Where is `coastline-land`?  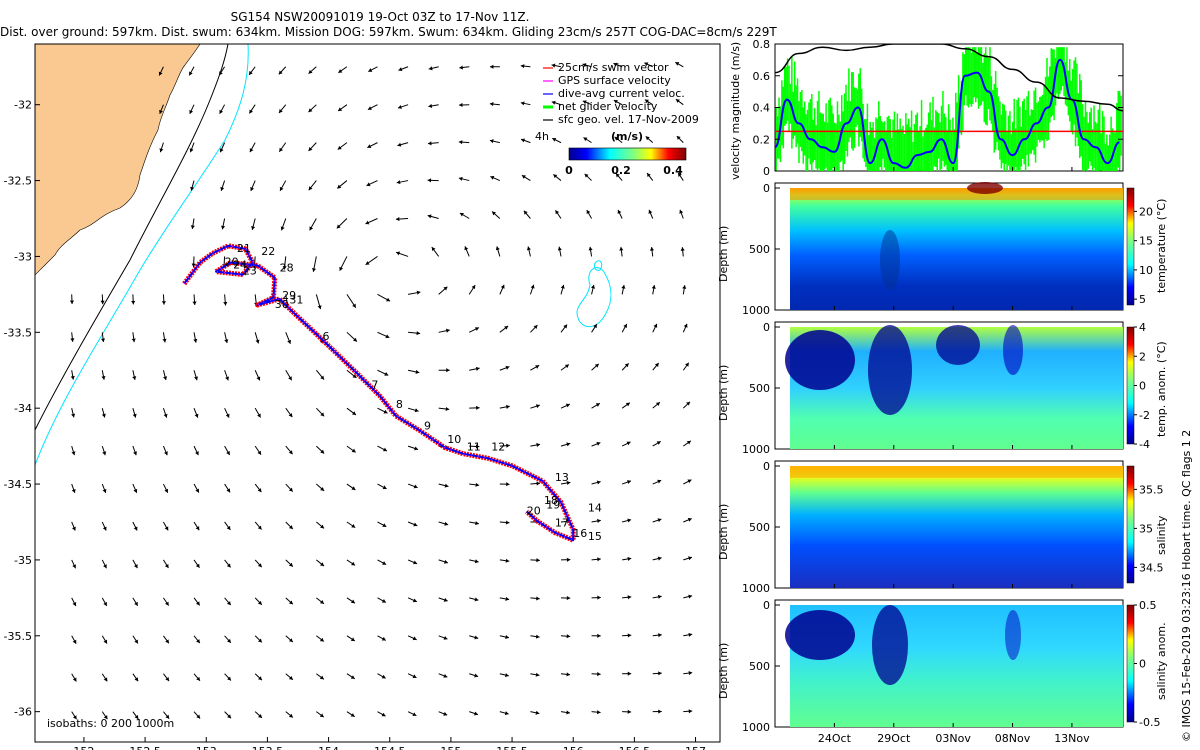
coastline-land is located at coordinates (118, 160).